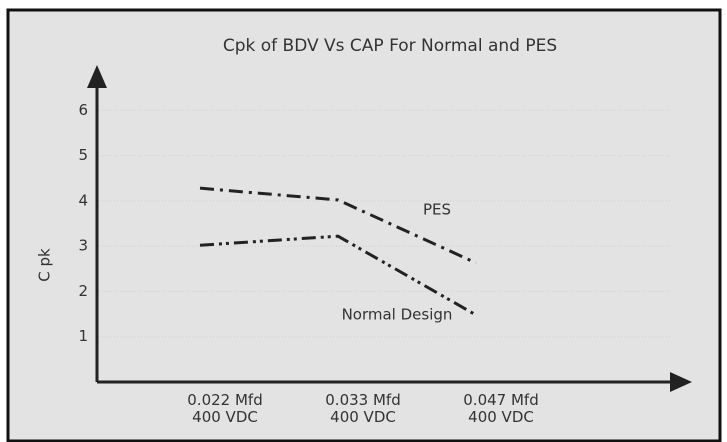 This screenshot has width=727, height=442. Describe the element at coordinates (437, 210) in the screenshot. I see `series-label: PES` at that location.